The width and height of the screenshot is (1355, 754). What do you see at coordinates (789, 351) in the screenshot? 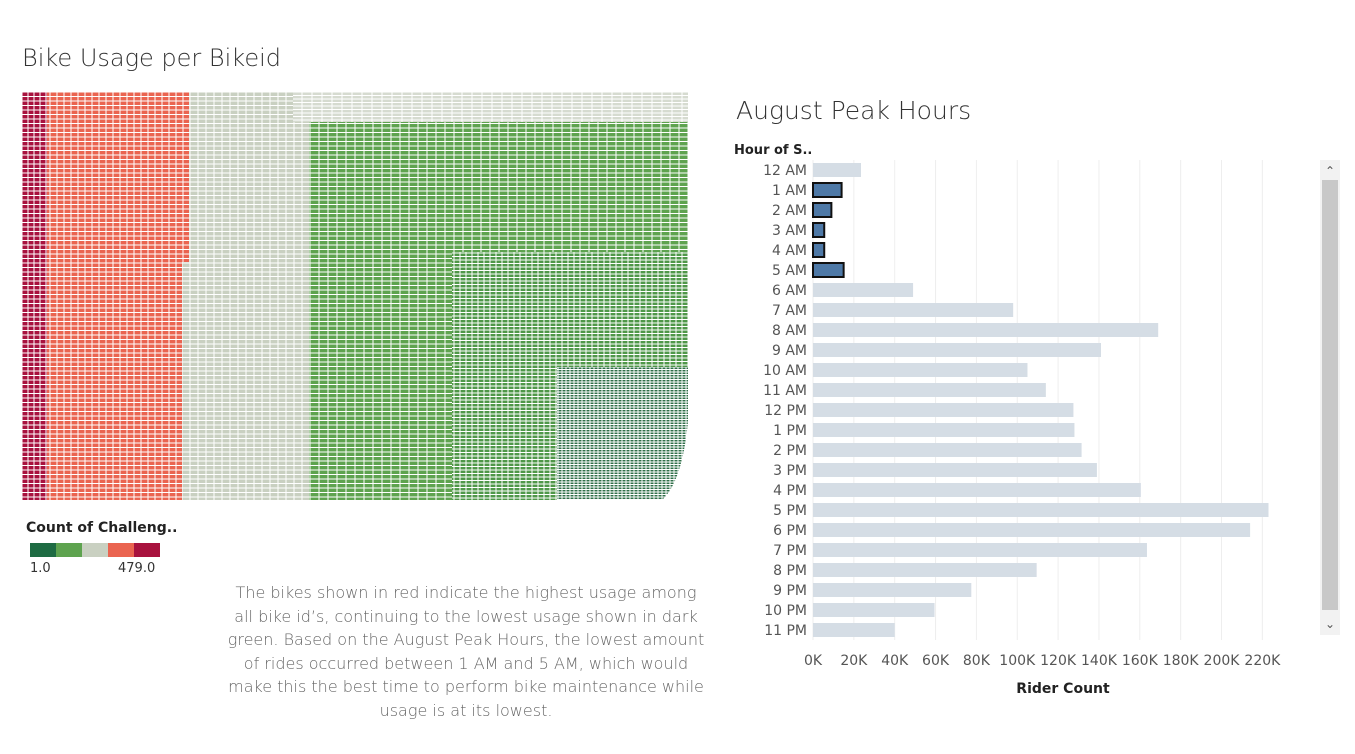
I see `category-label: 9 AM` at bounding box center [789, 351].